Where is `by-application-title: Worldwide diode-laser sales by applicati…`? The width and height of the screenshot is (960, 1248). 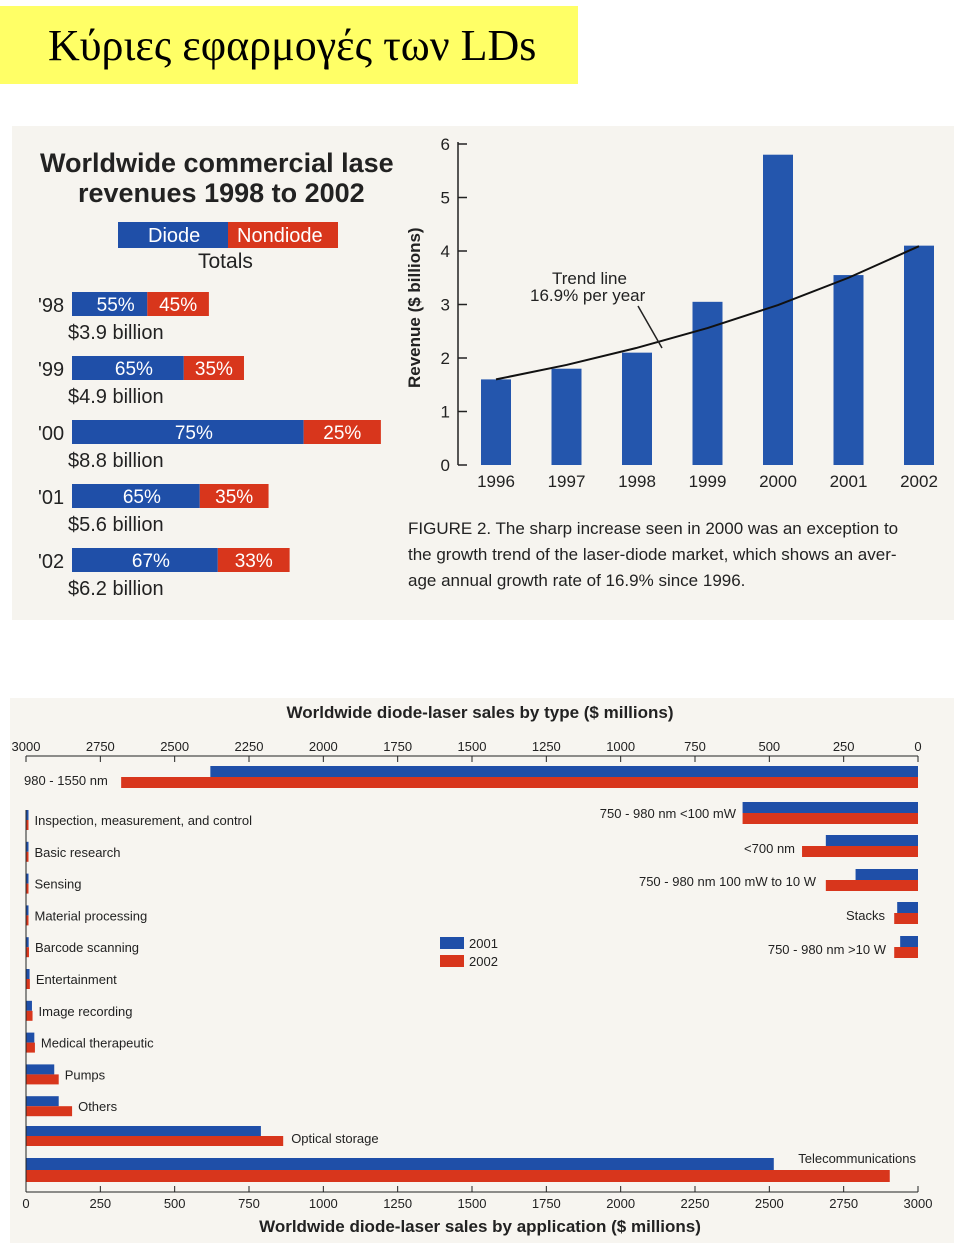
by-application-title: Worldwide diode-laser sales by applicati… is located at coordinates (480, 1226).